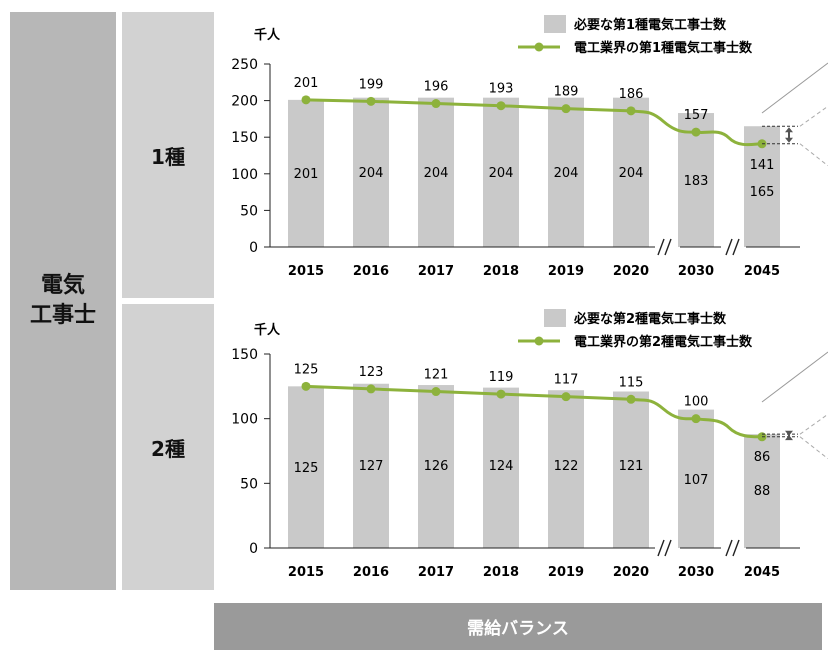 This screenshot has height=660, width=828. What do you see at coordinates (436, 87) in the screenshot?
I see `line-value-label: 196` at bounding box center [436, 87].